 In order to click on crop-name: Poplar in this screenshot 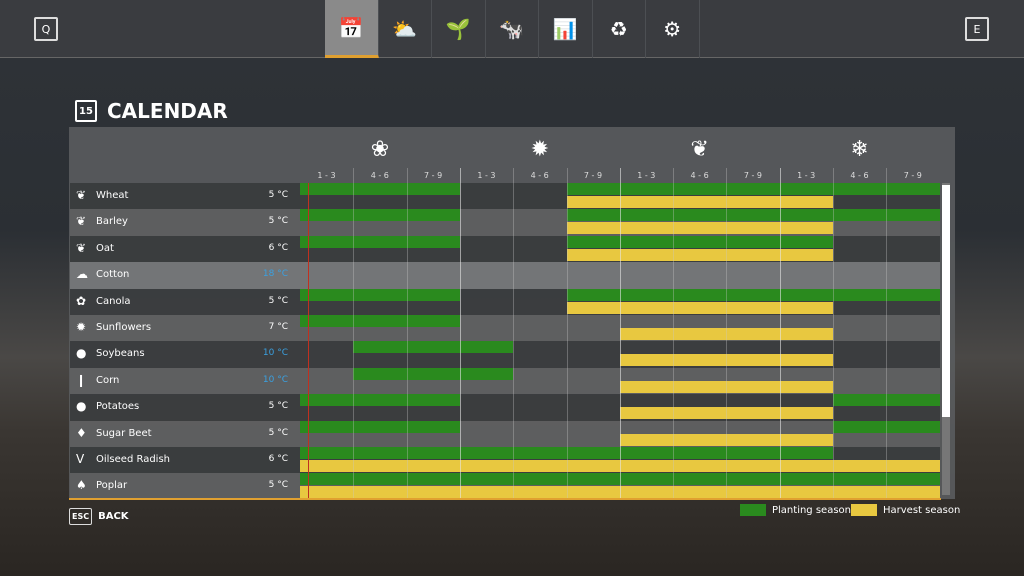, I will do `click(112, 486)`.